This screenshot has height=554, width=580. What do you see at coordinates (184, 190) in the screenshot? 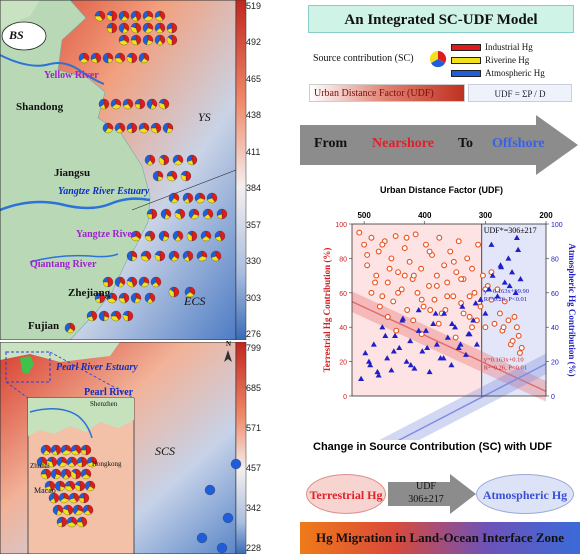
I see `yangtze-estuary-line` at bounding box center [184, 190].